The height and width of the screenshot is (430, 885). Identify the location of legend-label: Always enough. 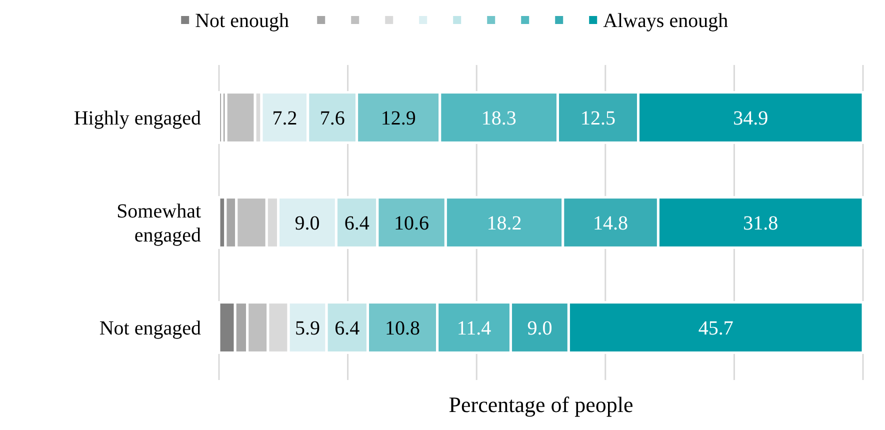
(665, 21).